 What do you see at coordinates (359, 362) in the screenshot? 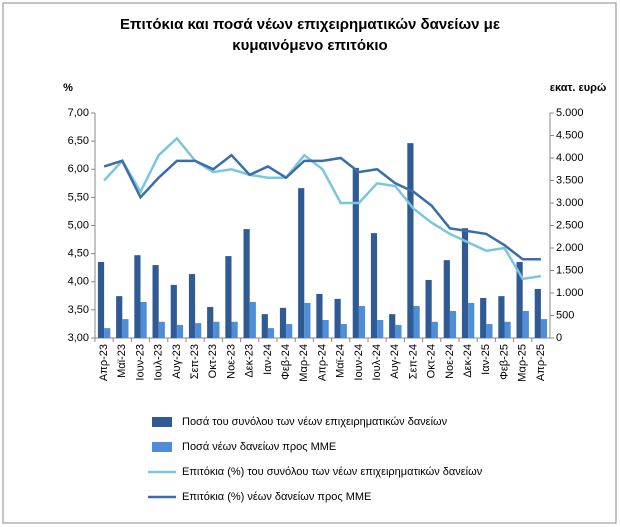
I see `x-tick-label: Ιουν-24` at bounding box center [359, 362].